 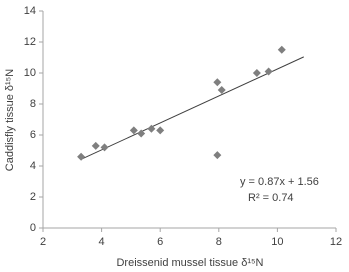 What do you see at coordinates (33, 135) in the screenshot?
I see `y-tick-label: 6` at bounding box center [33, 135].